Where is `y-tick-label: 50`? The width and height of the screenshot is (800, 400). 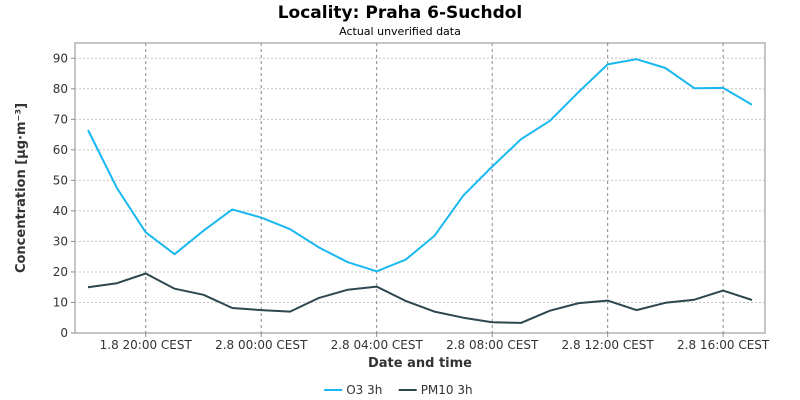
y-tick-label: 50 is located at coordinates (60, 180).